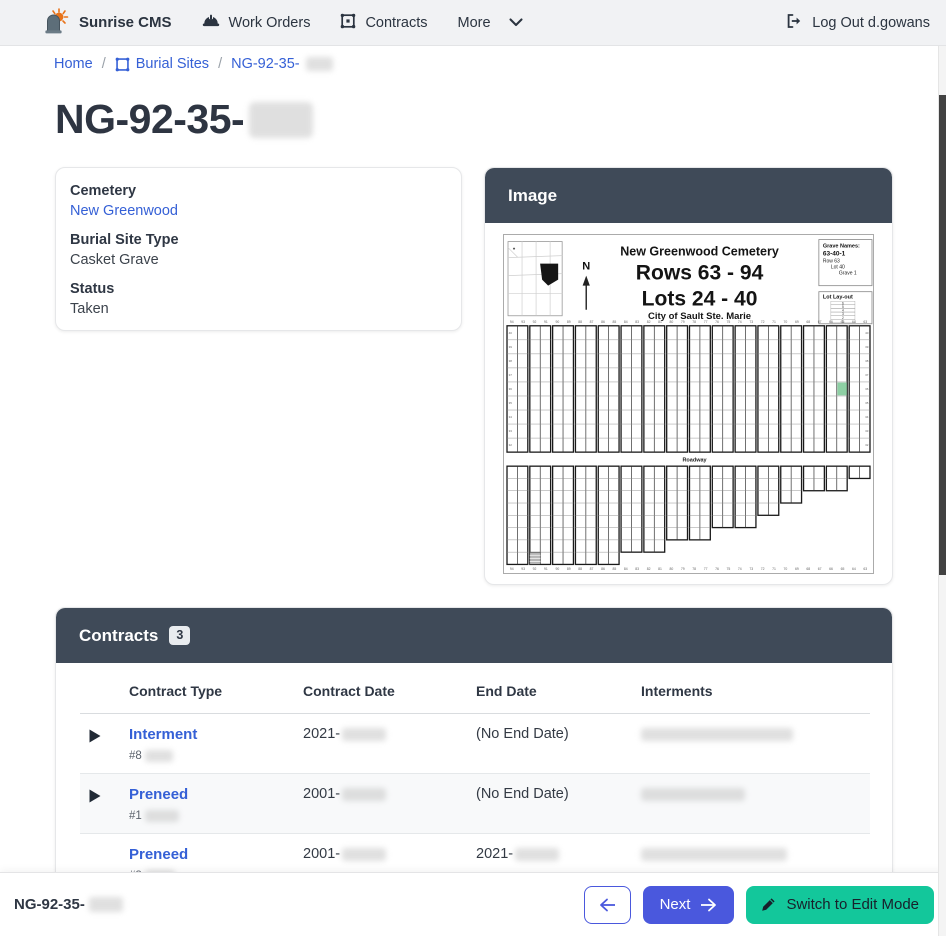 Image resolution: width=946 pixels, height=936 pixels. What do you see at coordinates (162, 64) in the screenshot?
I see `breadcrumb-burial-sites: Burial Sites` at bounding box center [162, 64].